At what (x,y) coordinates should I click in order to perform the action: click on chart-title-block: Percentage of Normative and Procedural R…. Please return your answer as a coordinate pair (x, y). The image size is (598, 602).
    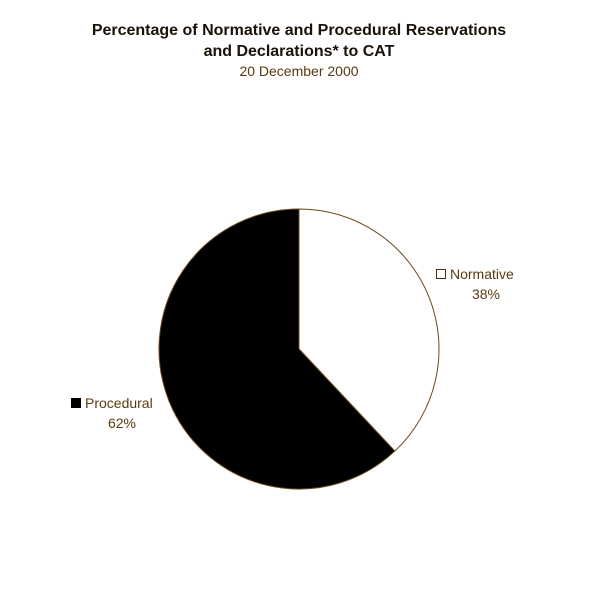
    Looking at the image, I should click on (299, 50).